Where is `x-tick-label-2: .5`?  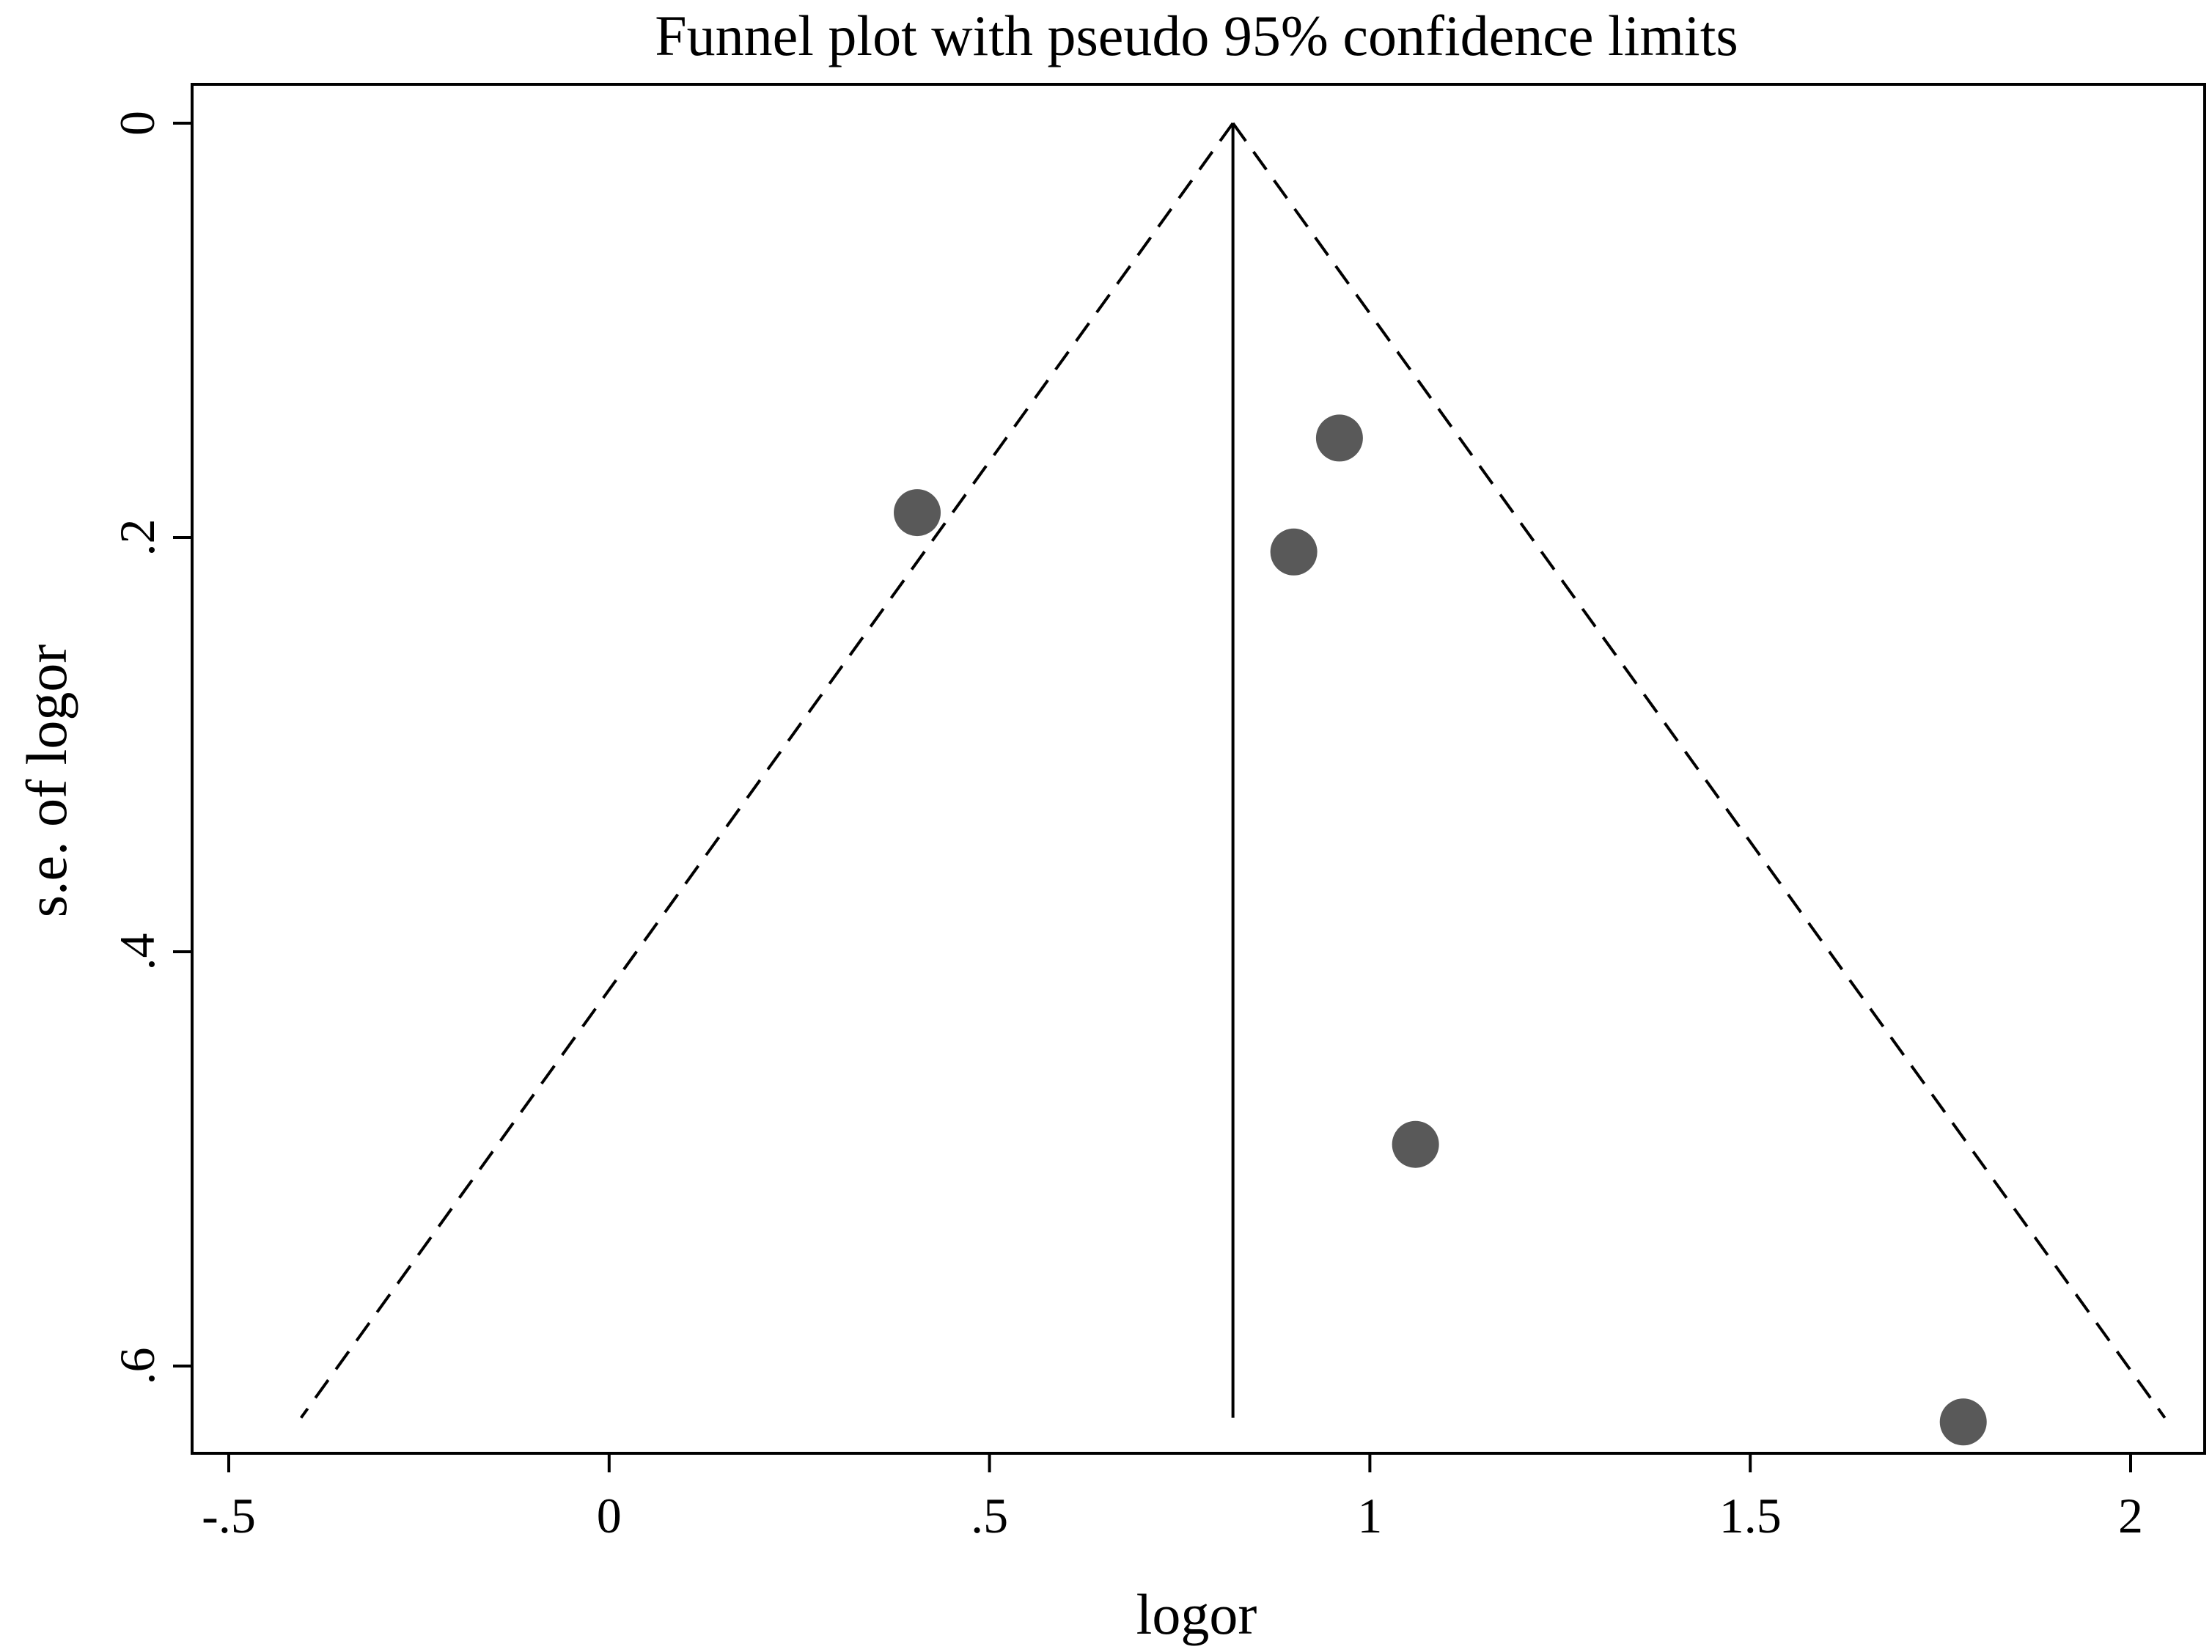
x-tick-label-2: .5 is located at coordinates (990, 1515).